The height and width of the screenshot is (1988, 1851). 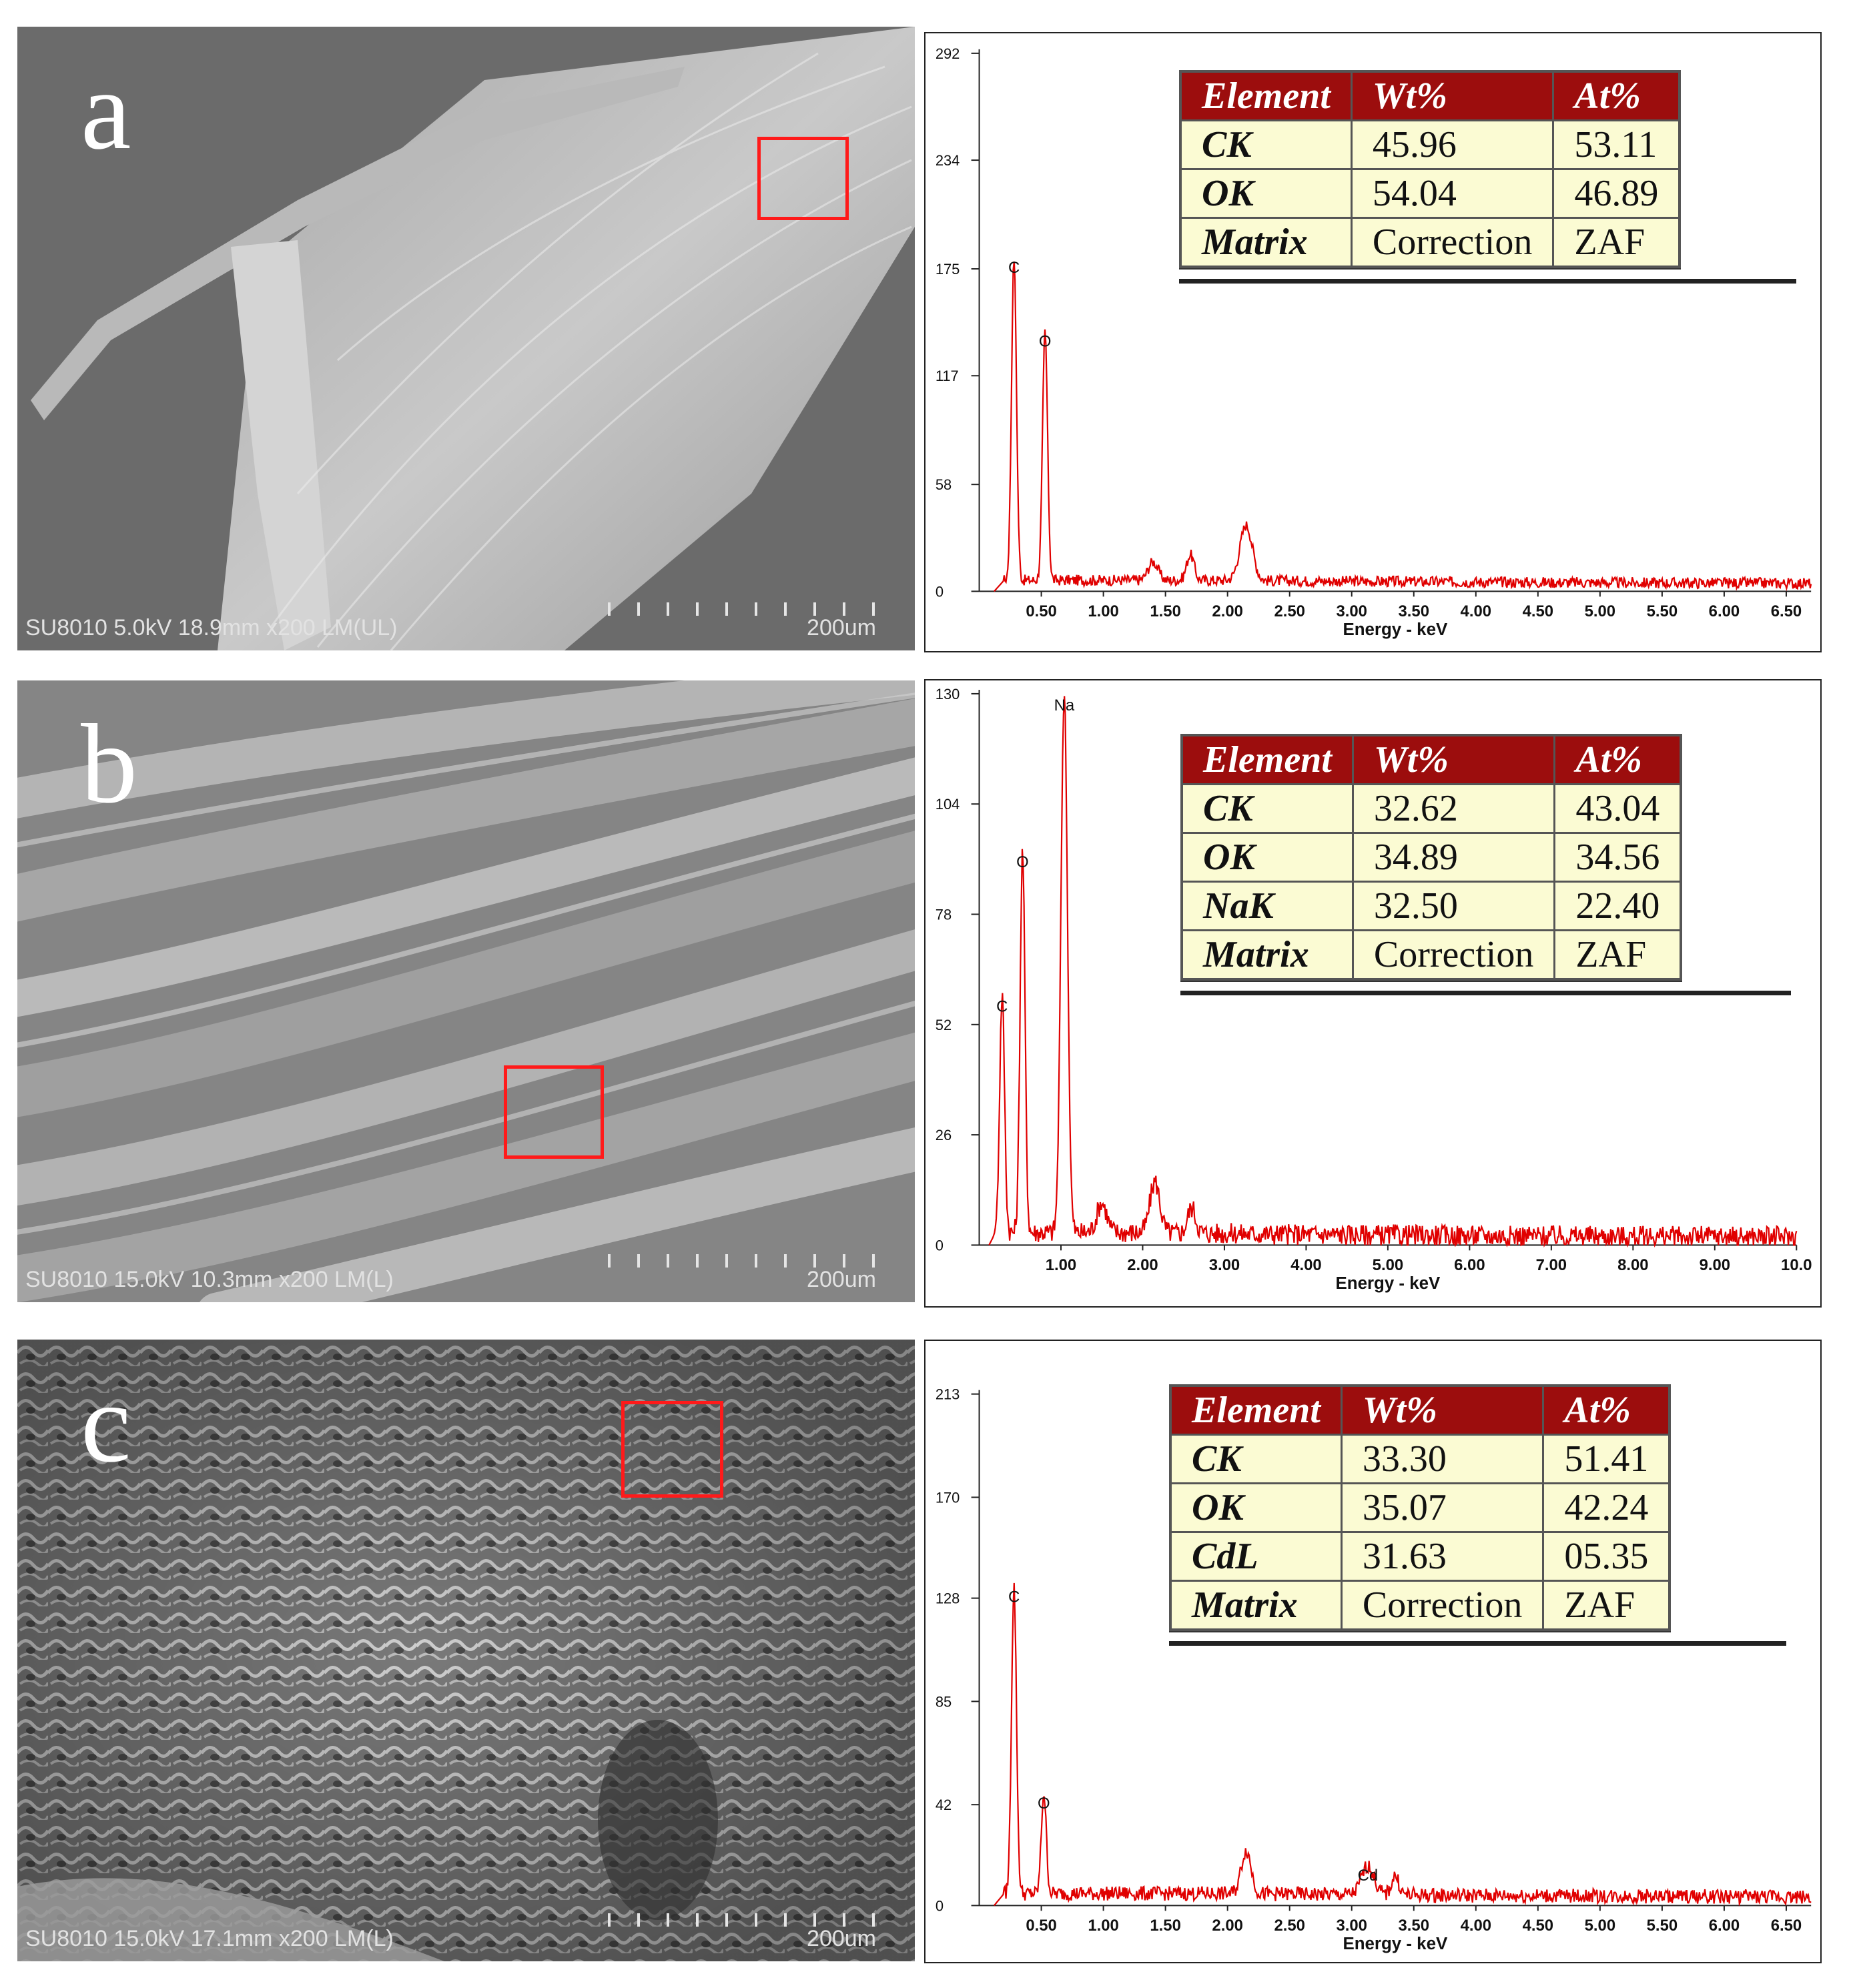 What do you see at coordinates (1606, 1459) in the screenshot?
I see `at-cell: 51.41` at bounding box center [1606, 1459].